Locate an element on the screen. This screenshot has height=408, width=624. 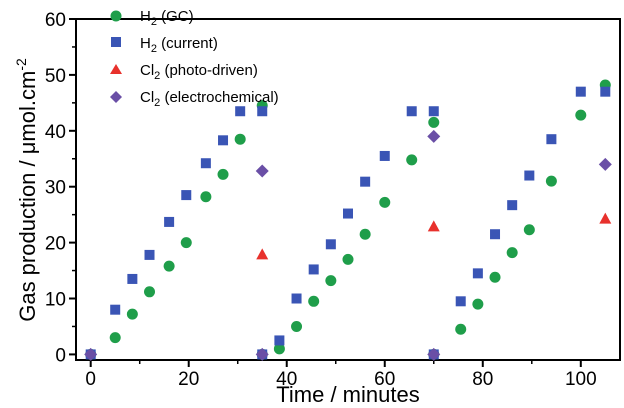
legend-marker-square is located at coordinates (116, 42).